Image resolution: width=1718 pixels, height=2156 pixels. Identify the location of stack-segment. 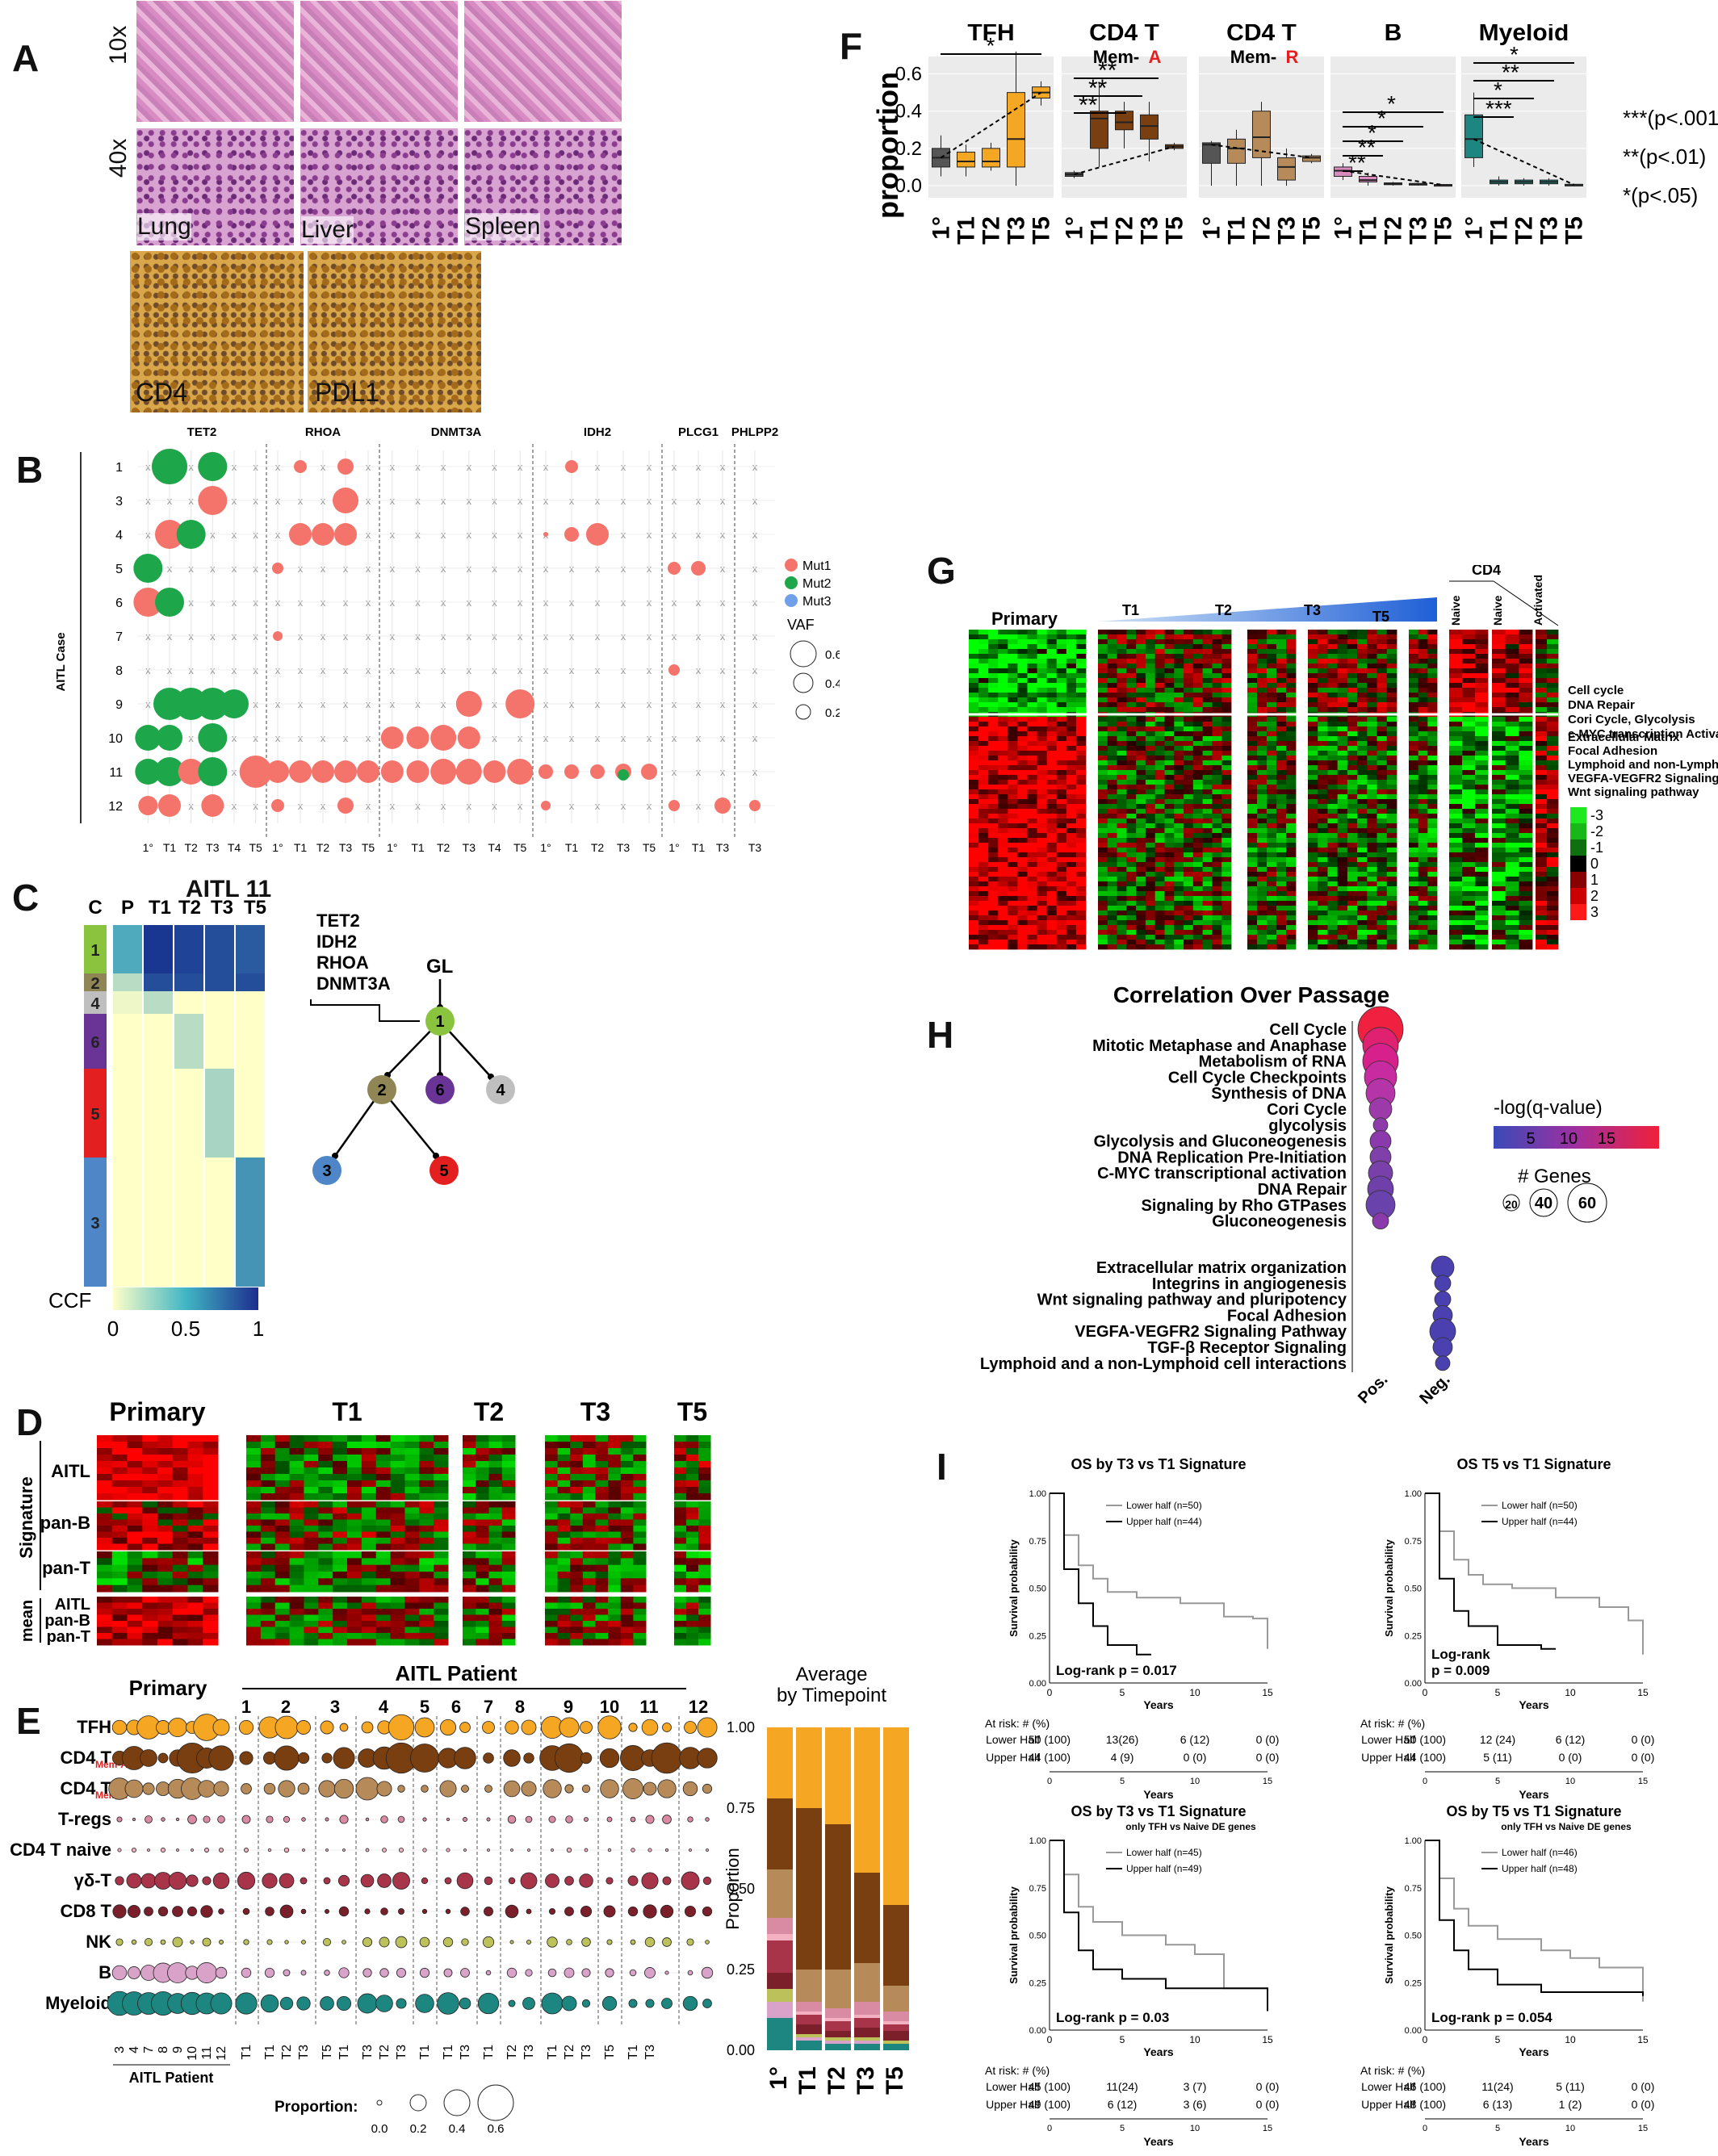
(896, 2047).